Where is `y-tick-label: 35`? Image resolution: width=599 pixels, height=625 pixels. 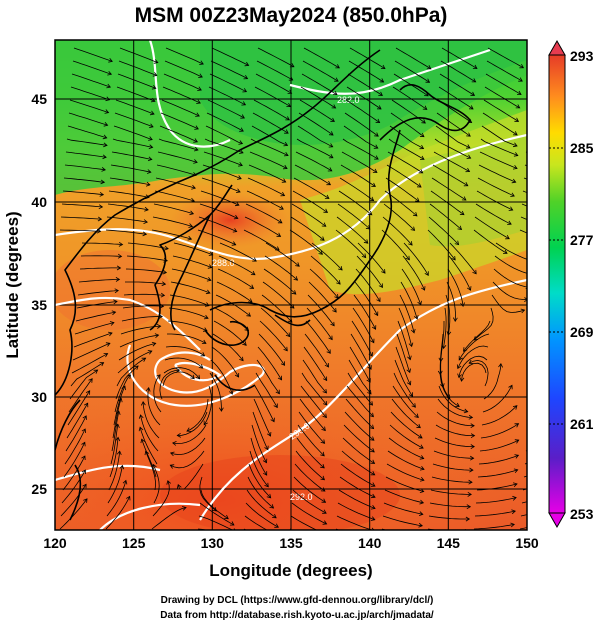 y-tick-label: 35 is located at coordinates (39, 305).